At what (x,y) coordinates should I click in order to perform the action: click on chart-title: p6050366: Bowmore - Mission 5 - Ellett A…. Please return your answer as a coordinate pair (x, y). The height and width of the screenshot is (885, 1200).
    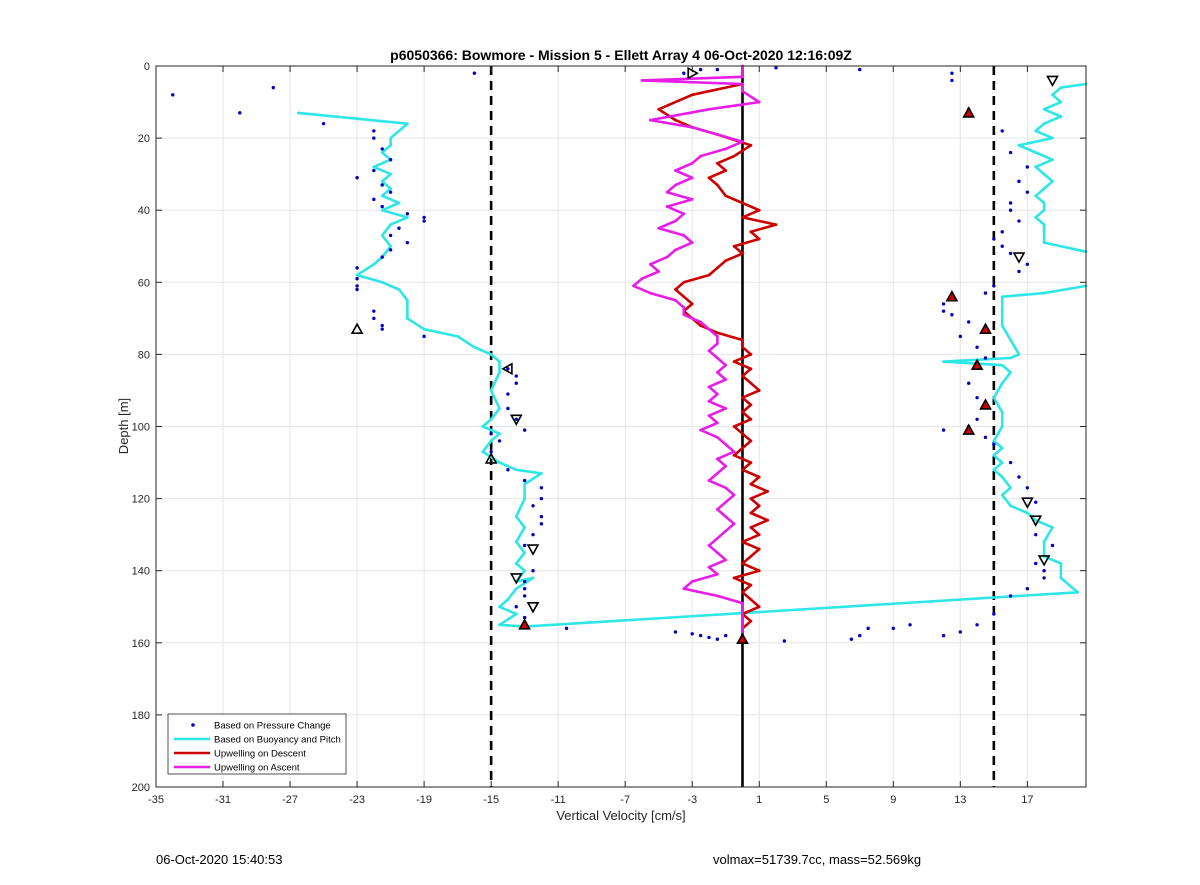
    Looking at the image, I should click on (621, 55).